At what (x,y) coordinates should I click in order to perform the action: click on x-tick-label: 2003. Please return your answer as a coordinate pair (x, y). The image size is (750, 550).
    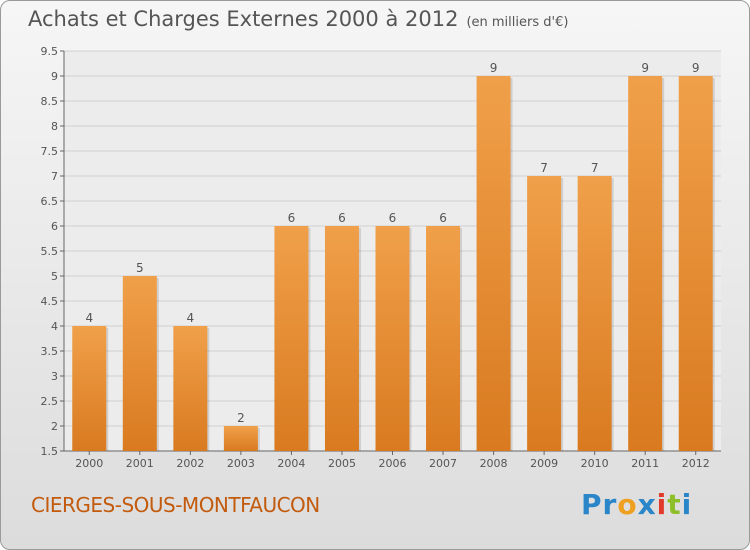
    Looking at the image, I should click on (241, 463).